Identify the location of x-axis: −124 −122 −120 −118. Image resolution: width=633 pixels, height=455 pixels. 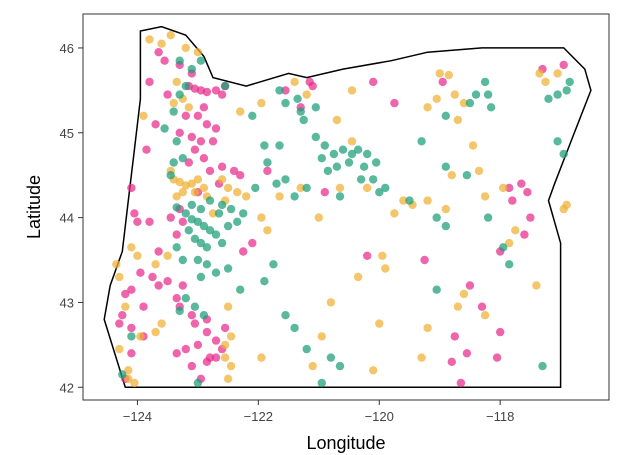
(318, 412).